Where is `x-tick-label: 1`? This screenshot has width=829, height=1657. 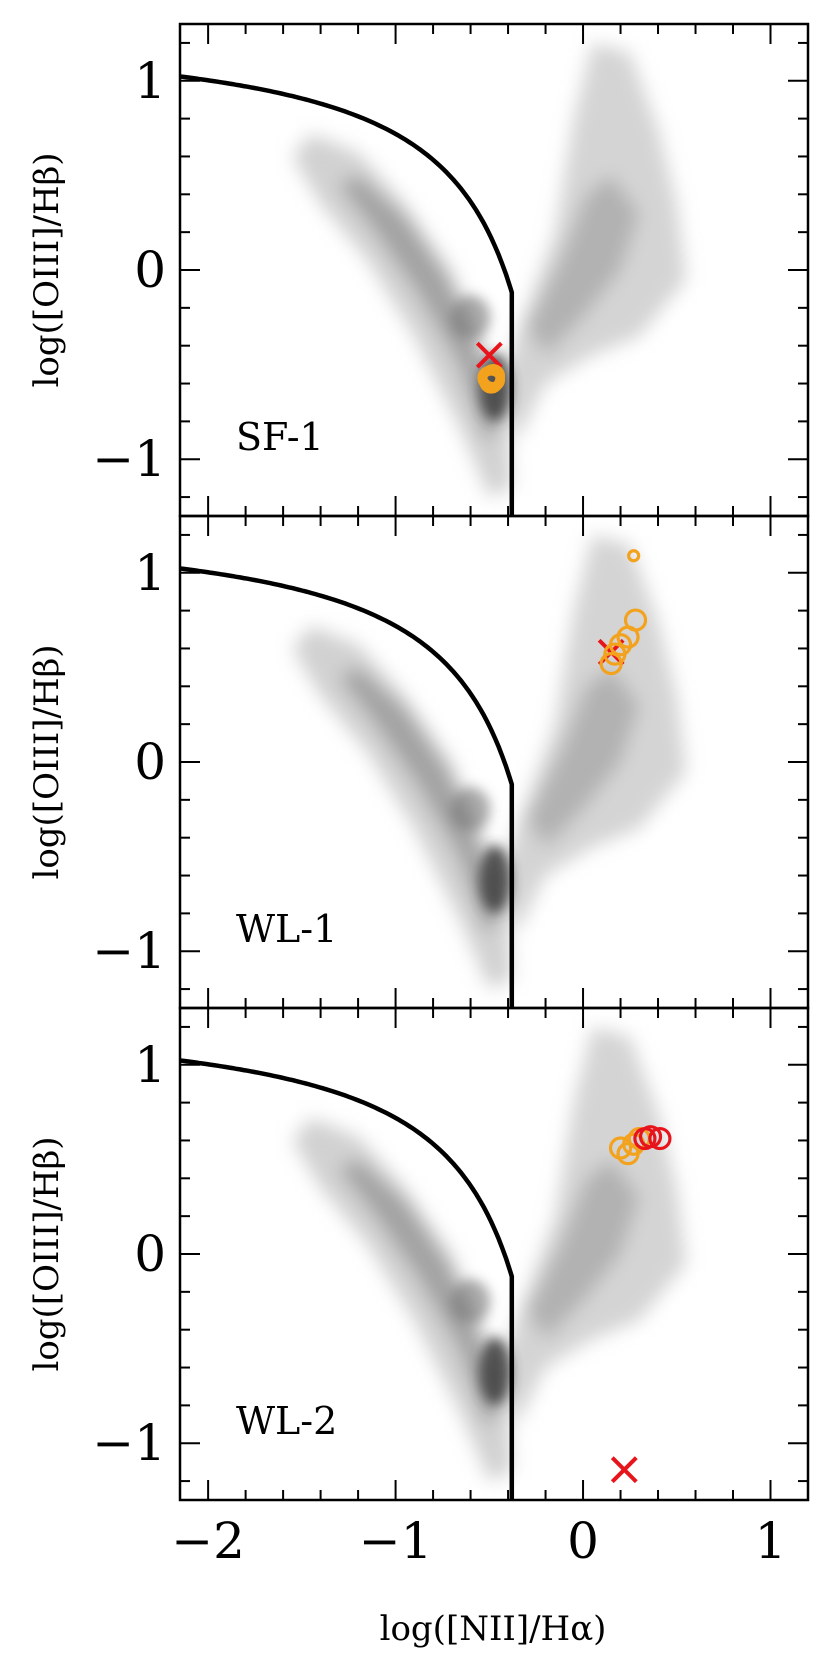 x-tick-label: 1 is located at coordinates (771, 1541).